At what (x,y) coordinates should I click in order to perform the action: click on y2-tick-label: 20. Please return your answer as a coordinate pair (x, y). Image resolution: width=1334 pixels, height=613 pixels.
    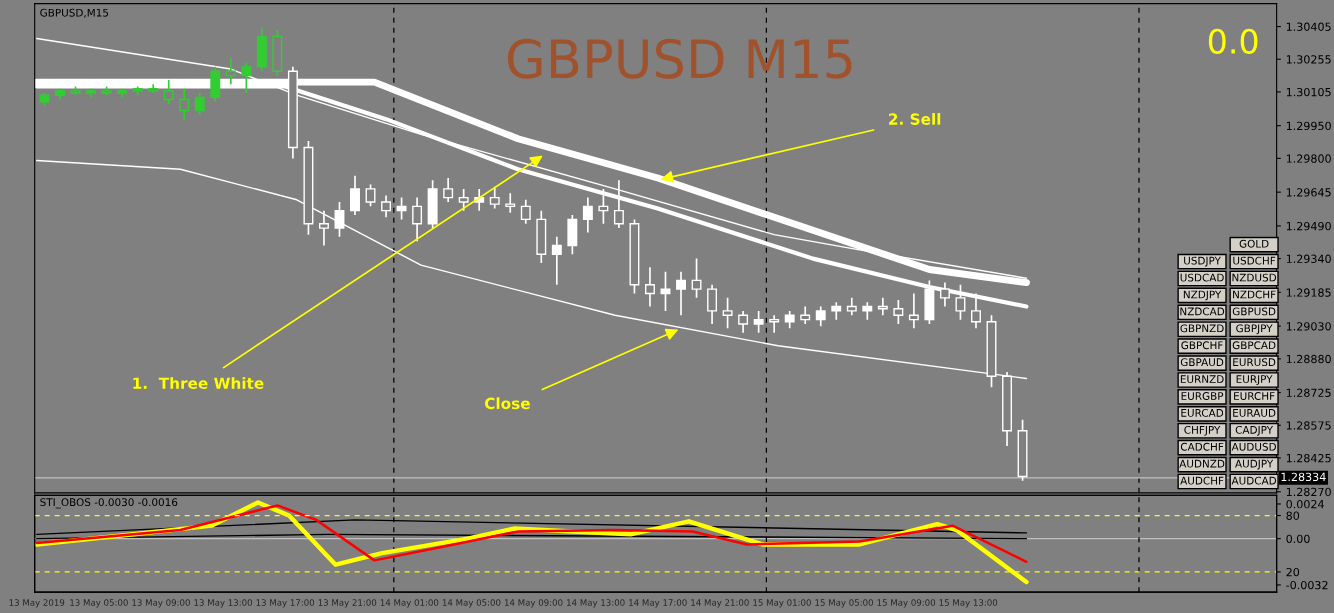
    Looking at the image, I should click on (1293, 572).